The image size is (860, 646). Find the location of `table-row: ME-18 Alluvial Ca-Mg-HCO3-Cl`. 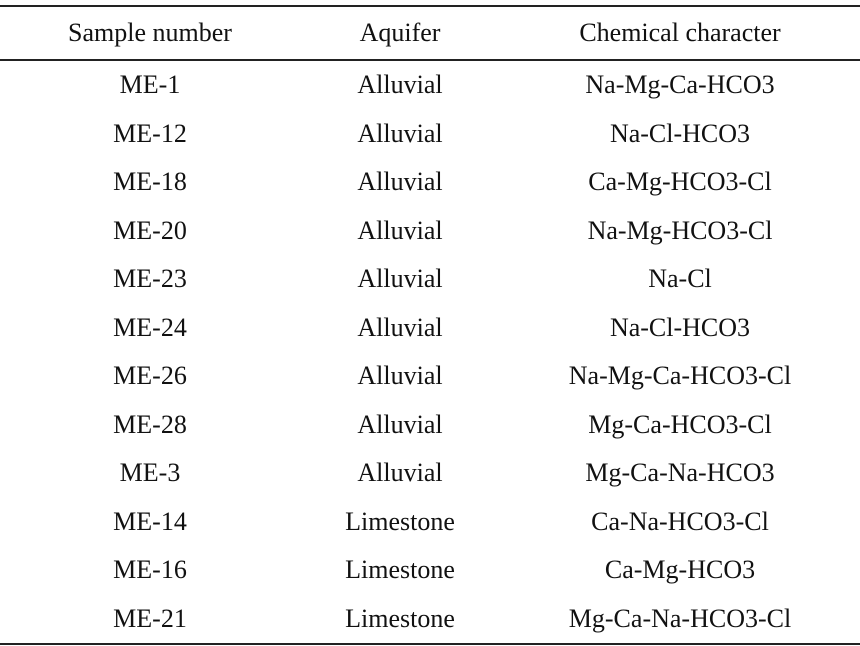

table-row: ME-18 Alluvial Ca-Mg-HCO3-Cl is located at coordinates (430, 182).